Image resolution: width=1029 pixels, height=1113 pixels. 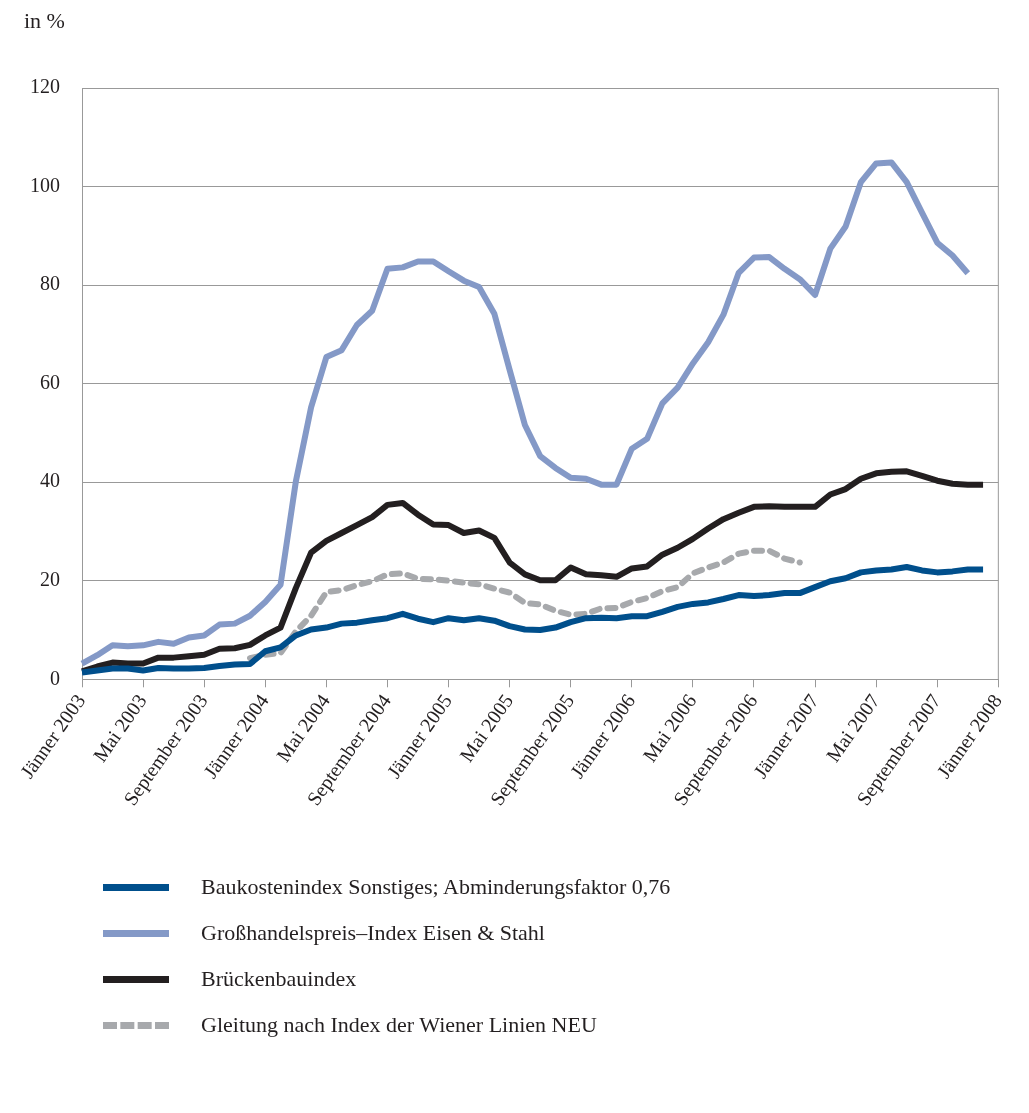 I want to click on y-tick-label: 60, so click(x=50, y=381).